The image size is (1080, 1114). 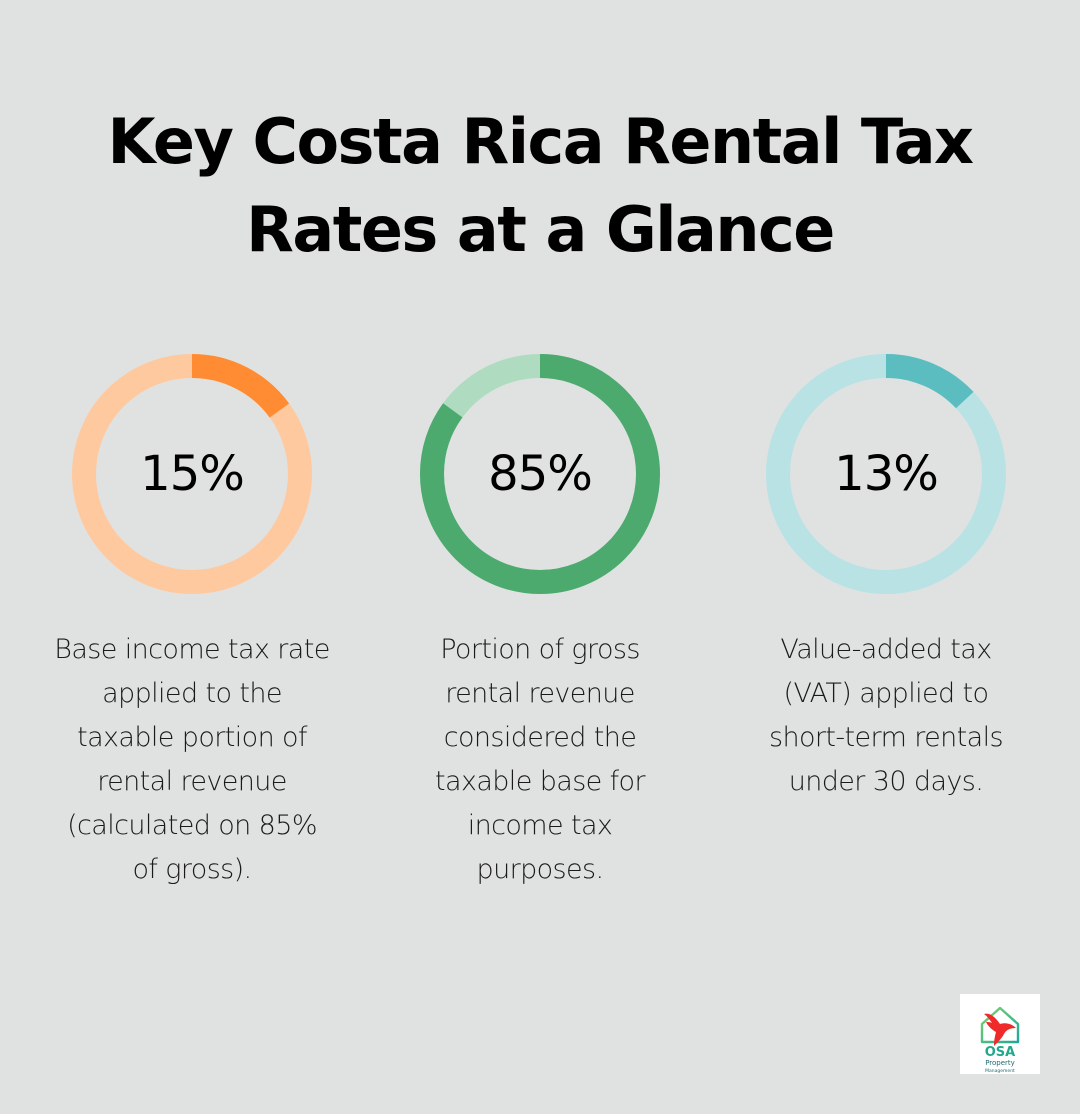 I want to click on donut-gauge: 15%, so click(x=192, y=474).